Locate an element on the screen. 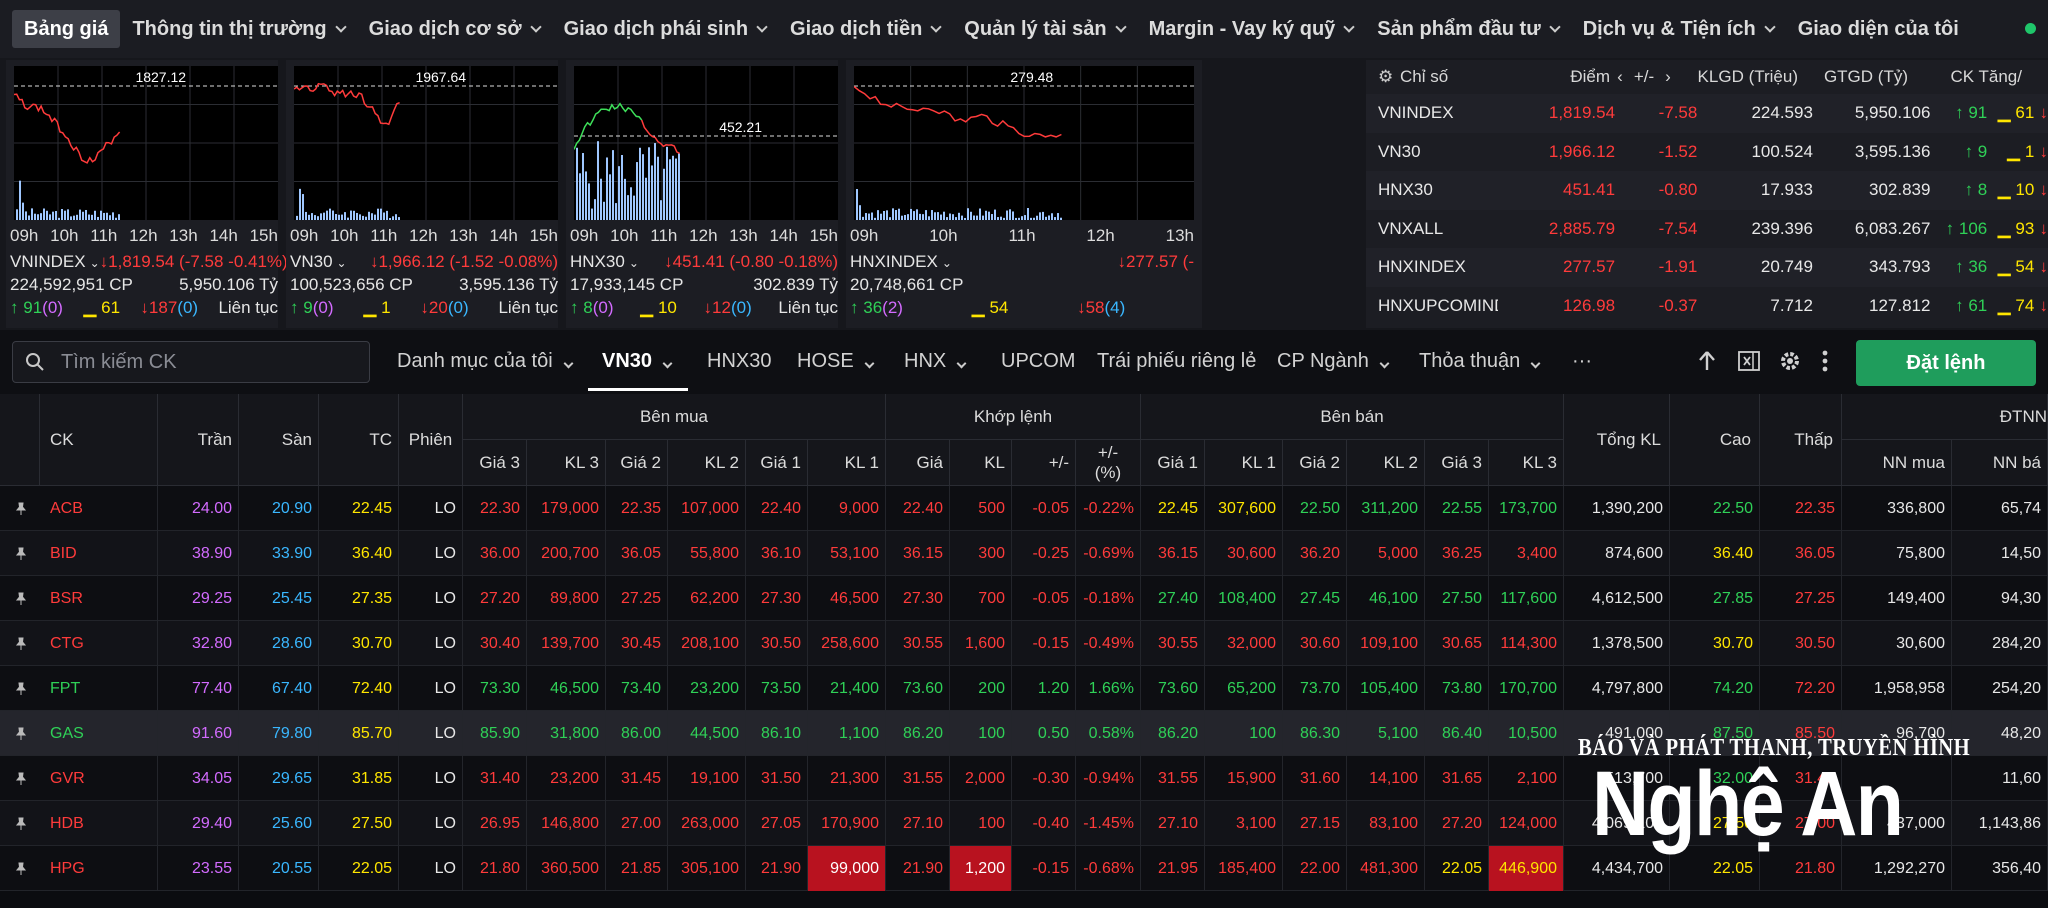  nav-item-label: Giao dịch phái sinh is located at coordinates (656, 28).